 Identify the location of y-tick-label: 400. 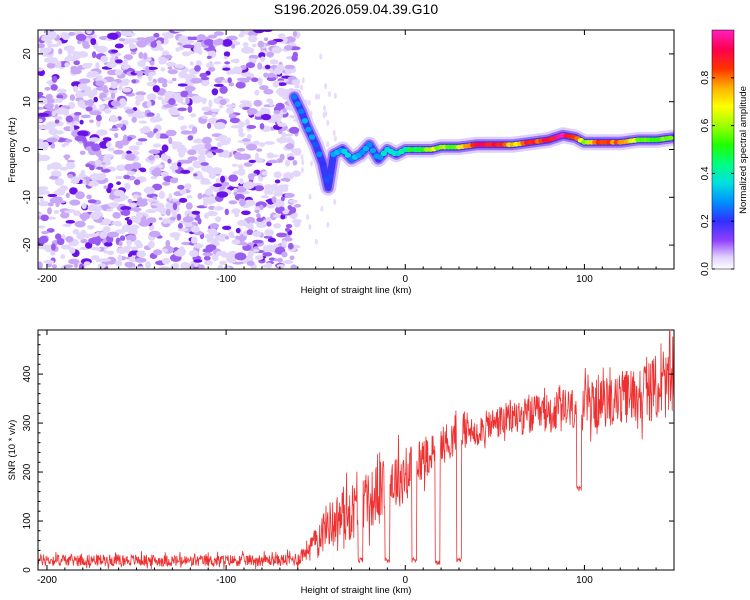
(27, 373).